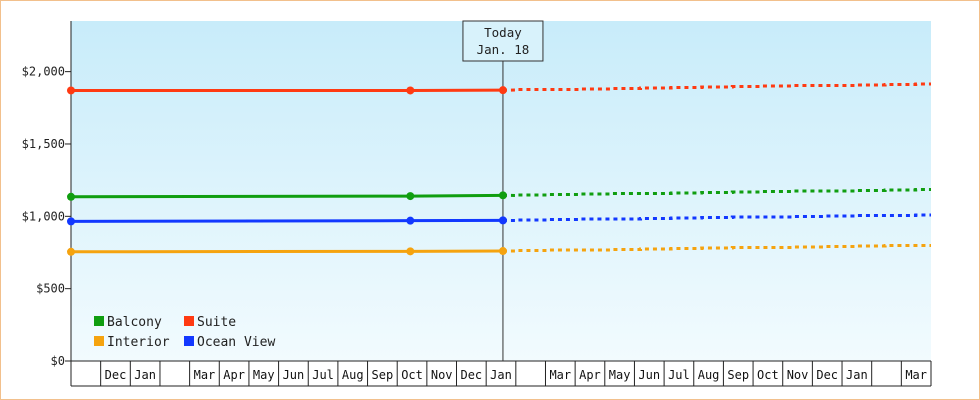 The image size is (980, 400). I want to click on legend-label-balcony: Balcony, so click(134, 322).